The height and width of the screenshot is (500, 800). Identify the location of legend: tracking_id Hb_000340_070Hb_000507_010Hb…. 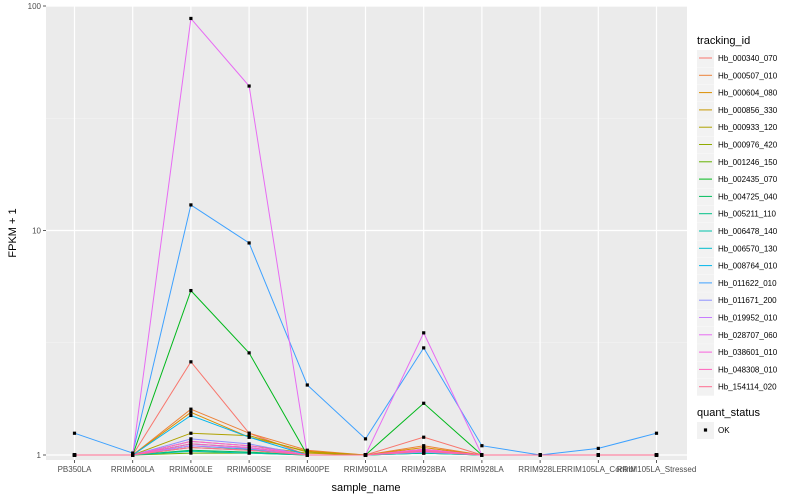
(737, 237).